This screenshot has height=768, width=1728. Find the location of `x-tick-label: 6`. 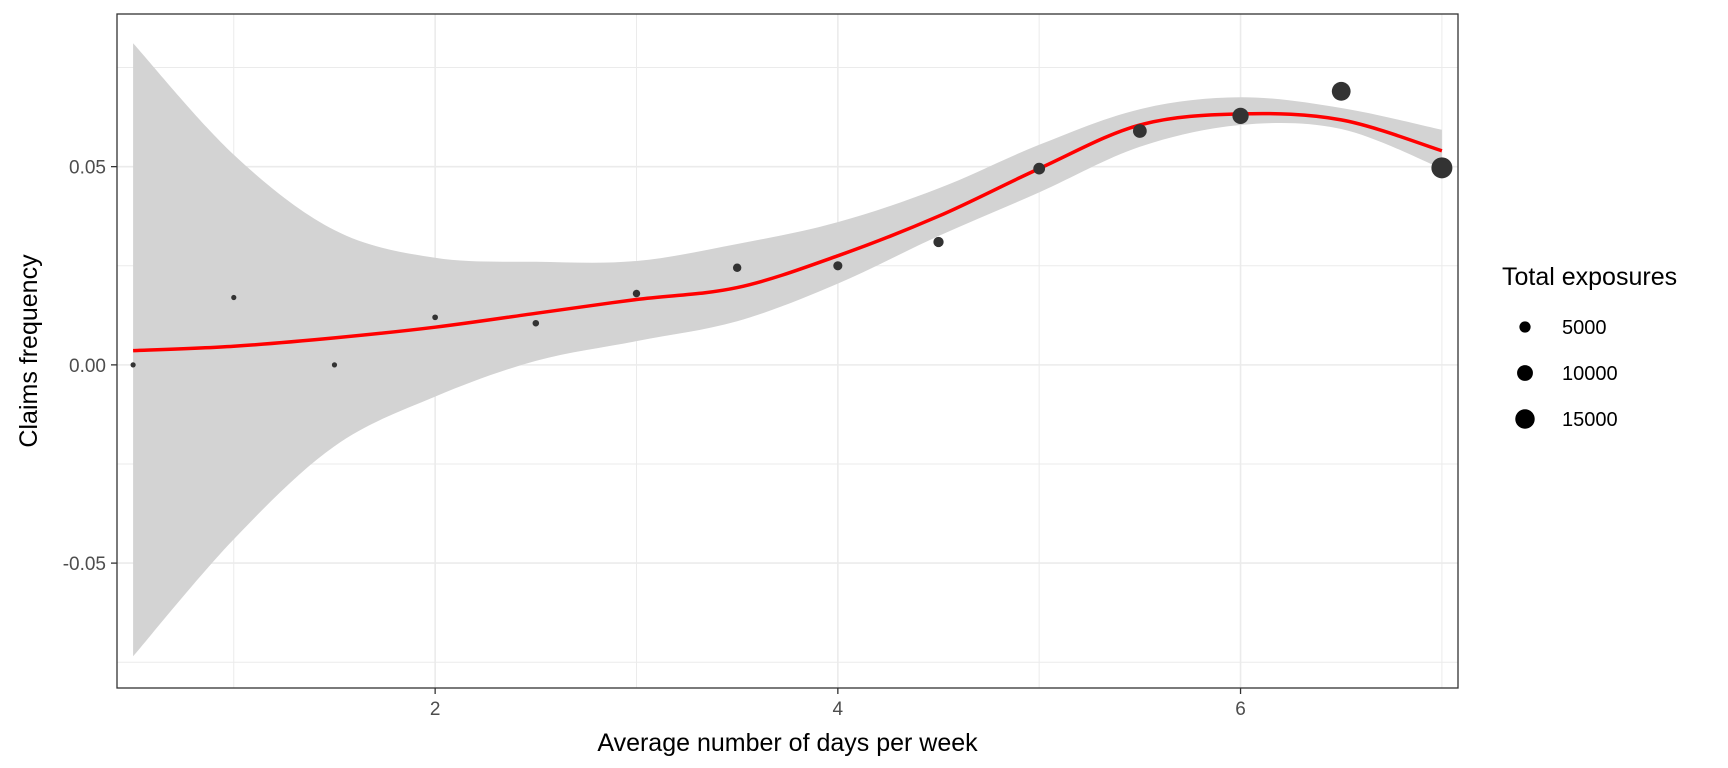

x-tick-label: 6 is located at coordinates (1240, 709).